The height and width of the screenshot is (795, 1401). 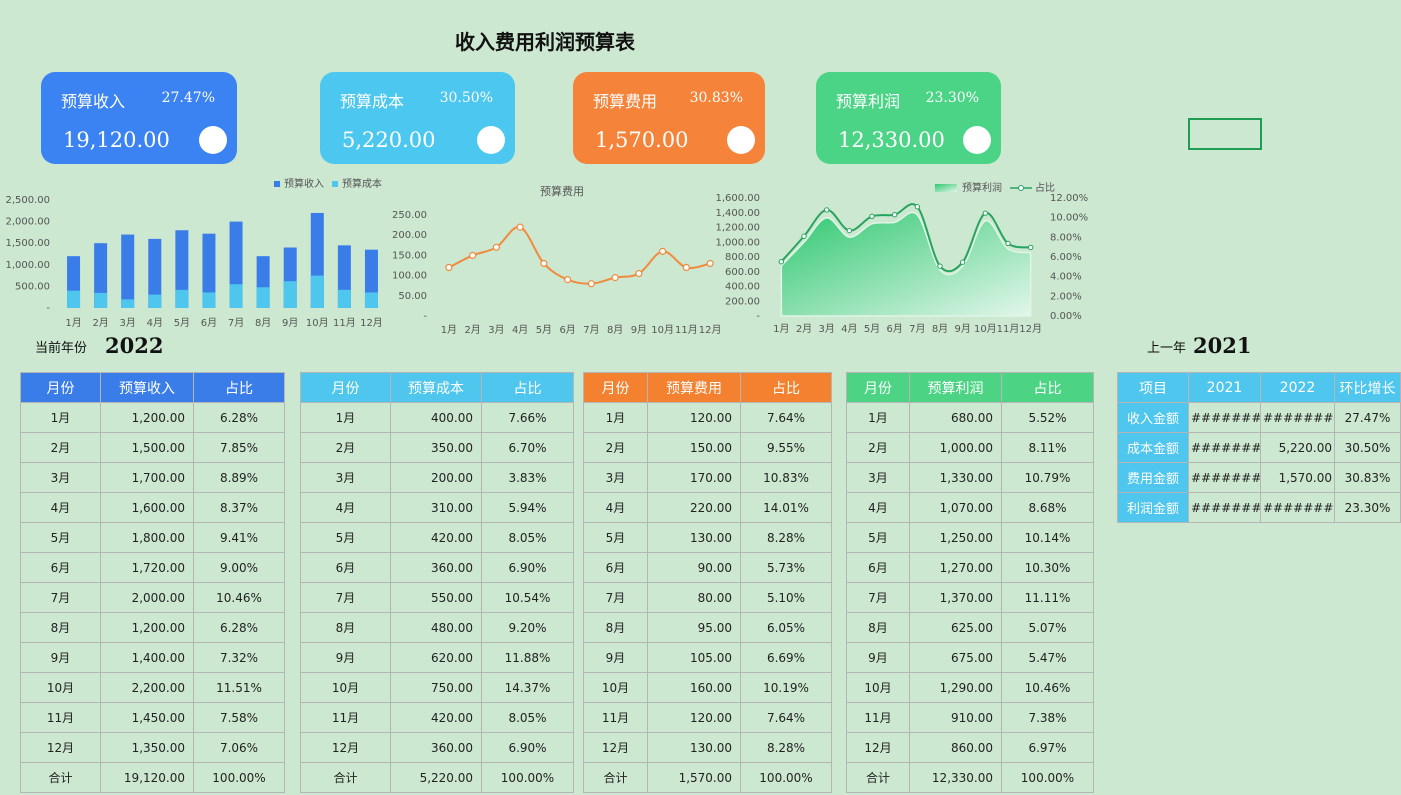 What do you see at coordinates (955, 567) in the screenshot?
I see `table-cell: 1,270.00` at bounding box center [955, 567].